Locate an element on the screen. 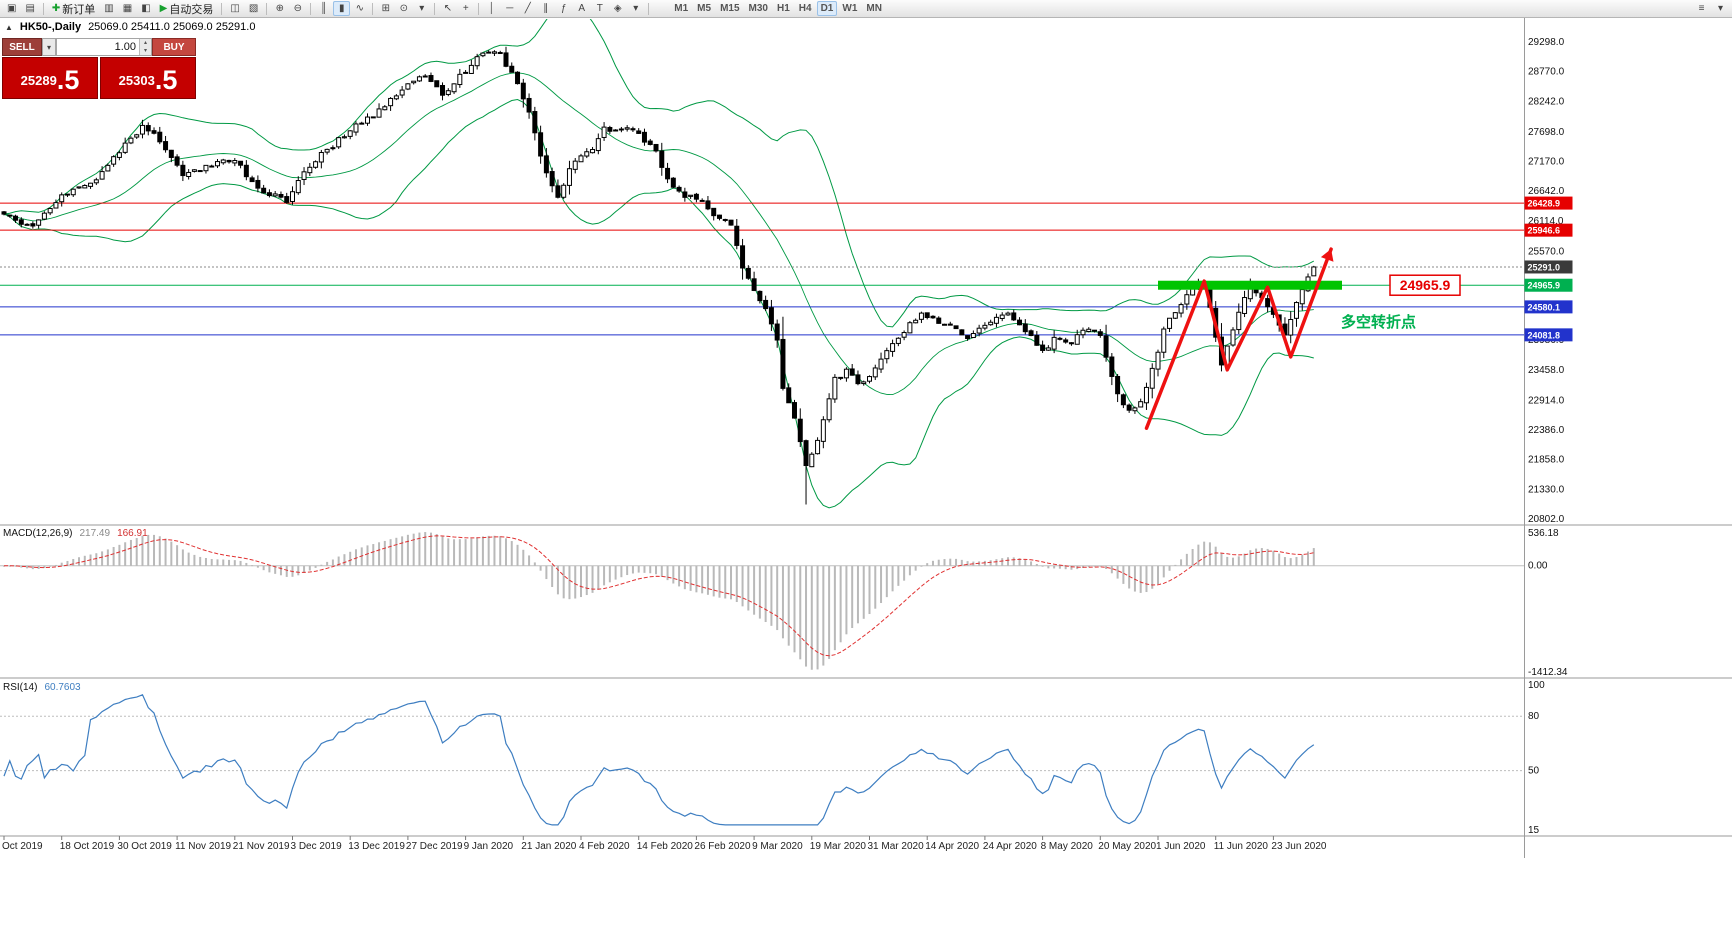  new-chart-button: ▣ is located at coordinates (11, 8).